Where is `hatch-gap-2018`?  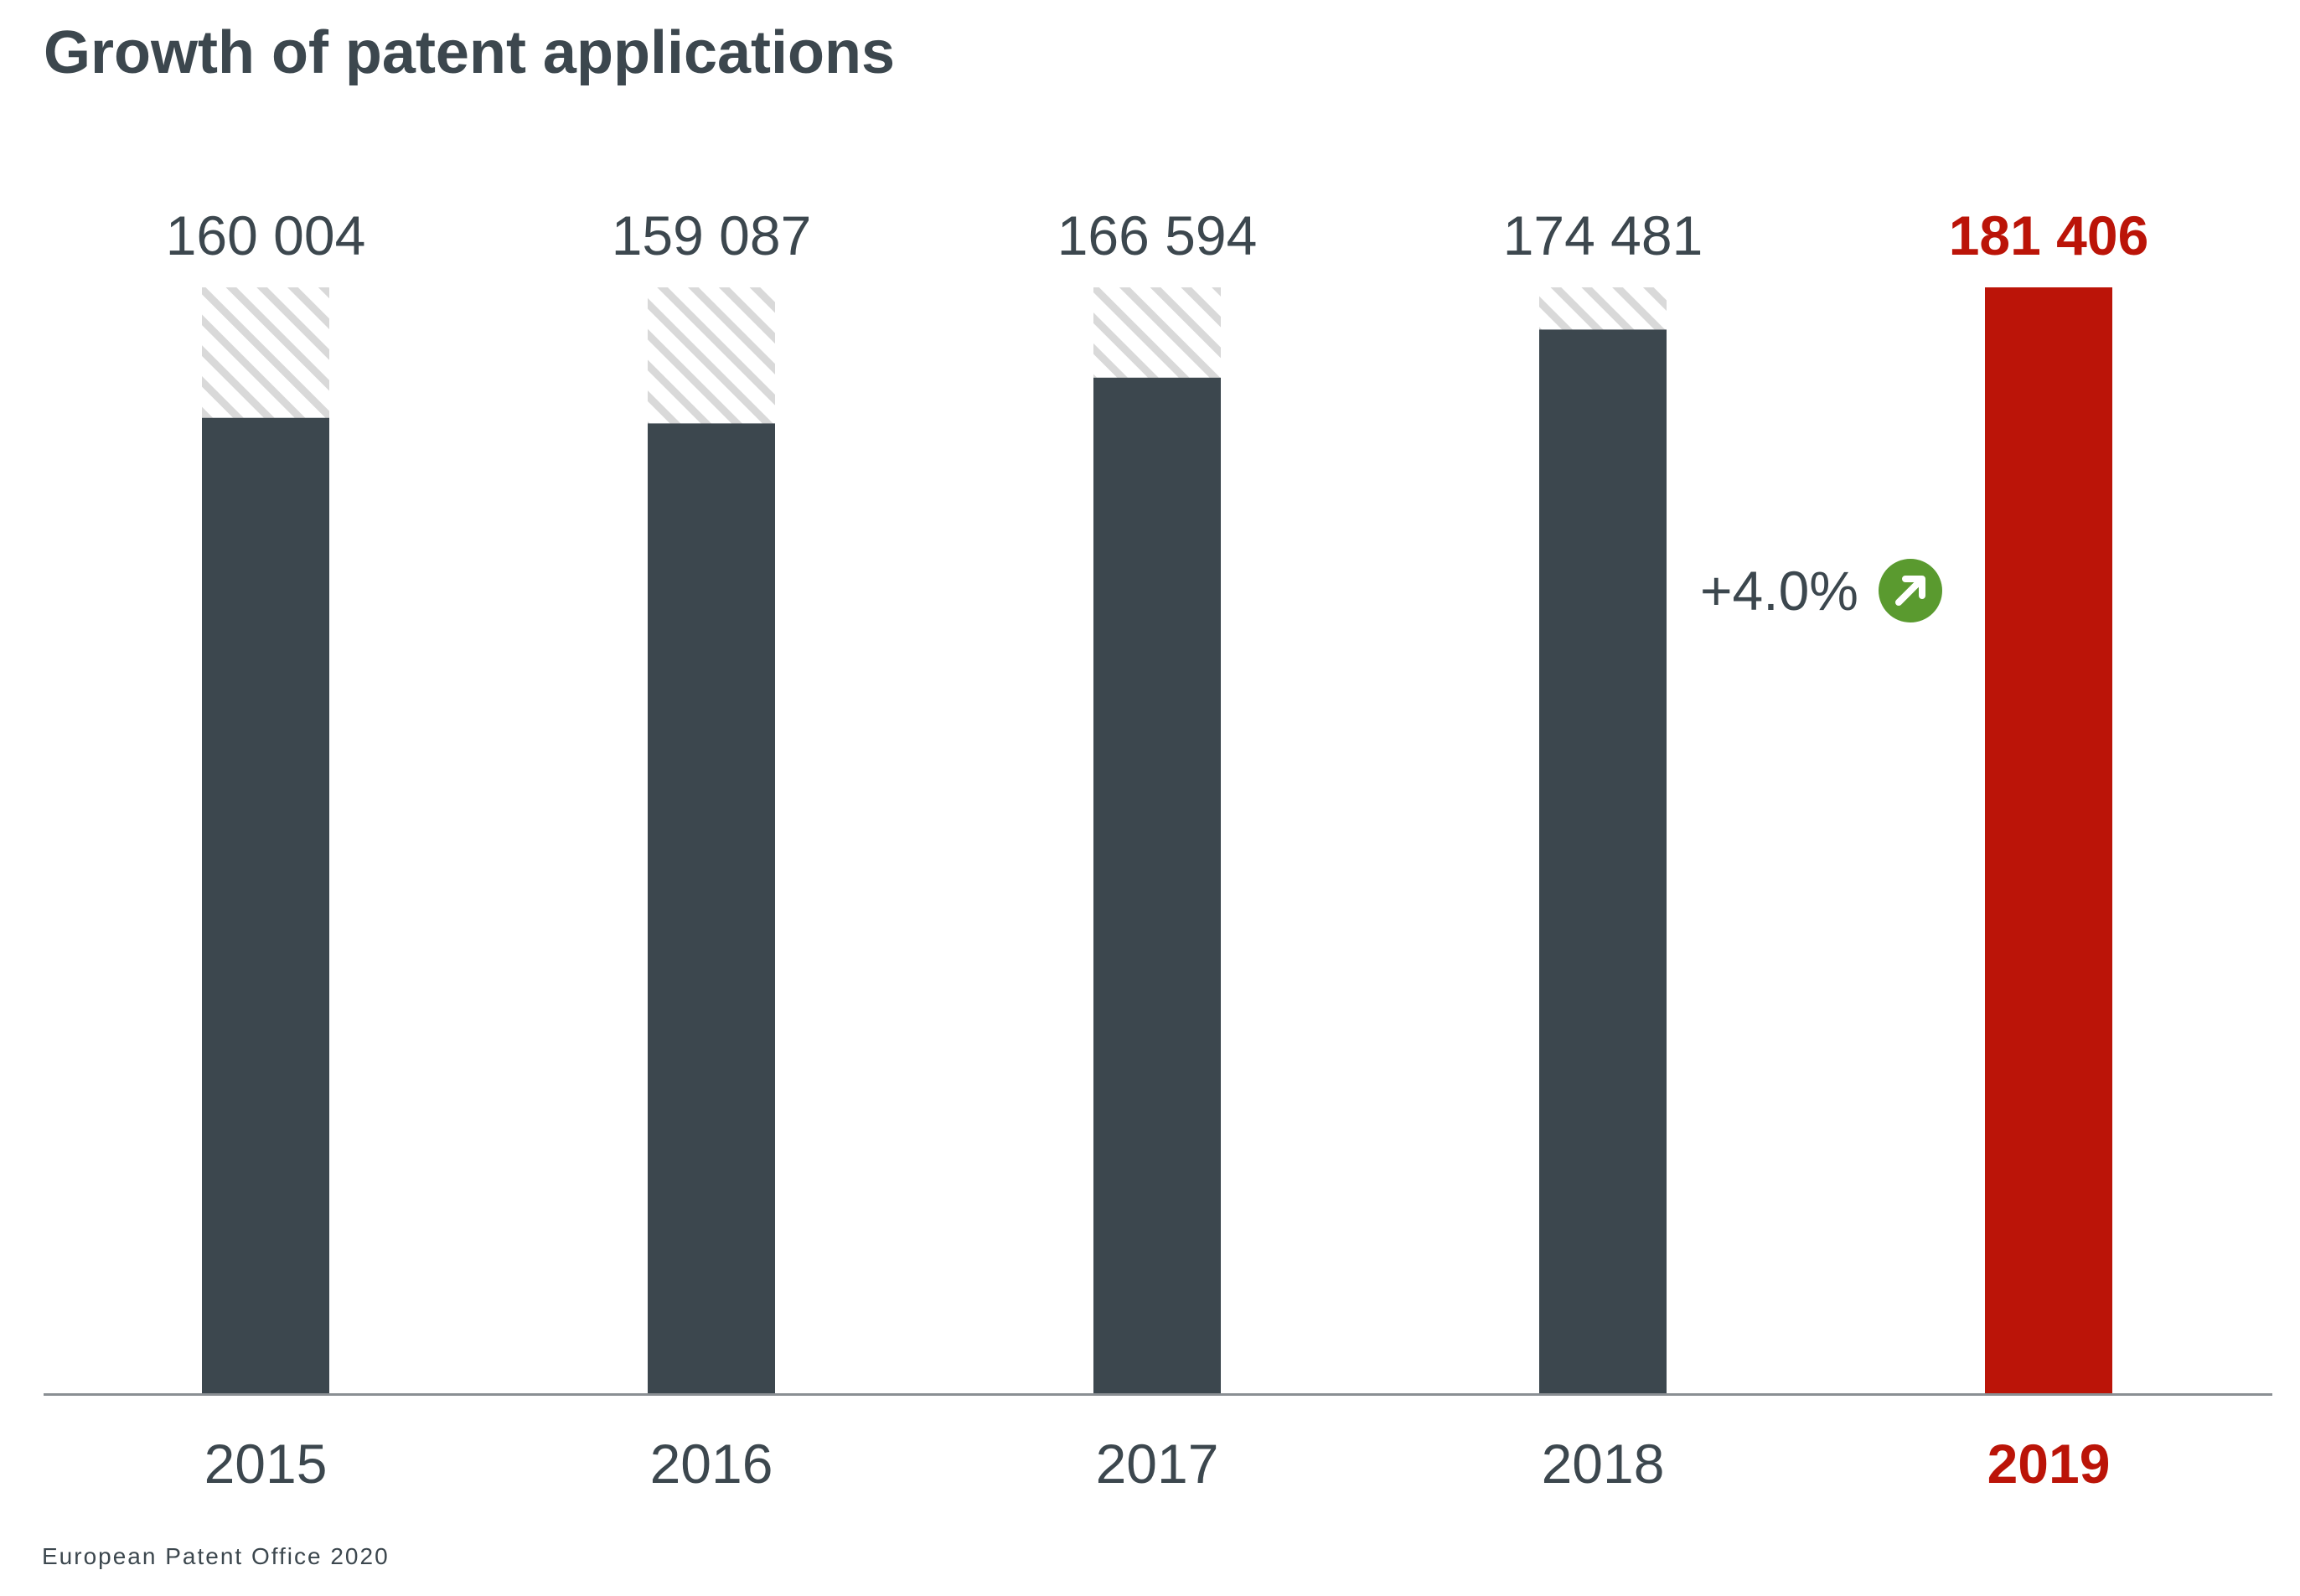 hatch-gap-2018 is located at coordinates (1603, 308).